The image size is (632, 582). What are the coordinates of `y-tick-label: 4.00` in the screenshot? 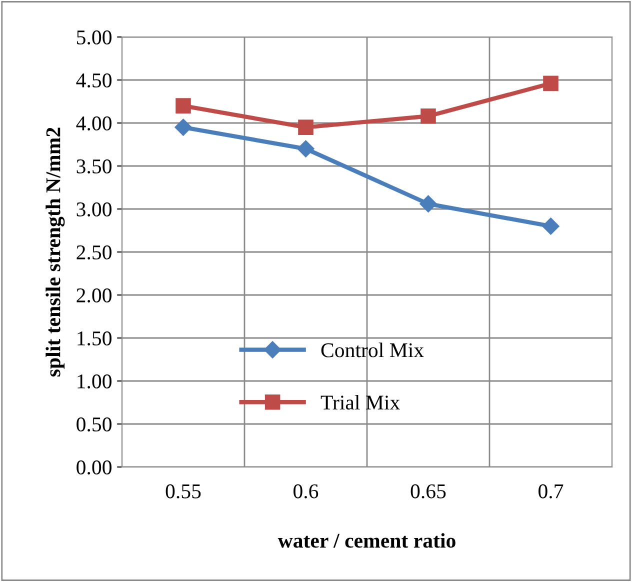 It's located at (94, 123).